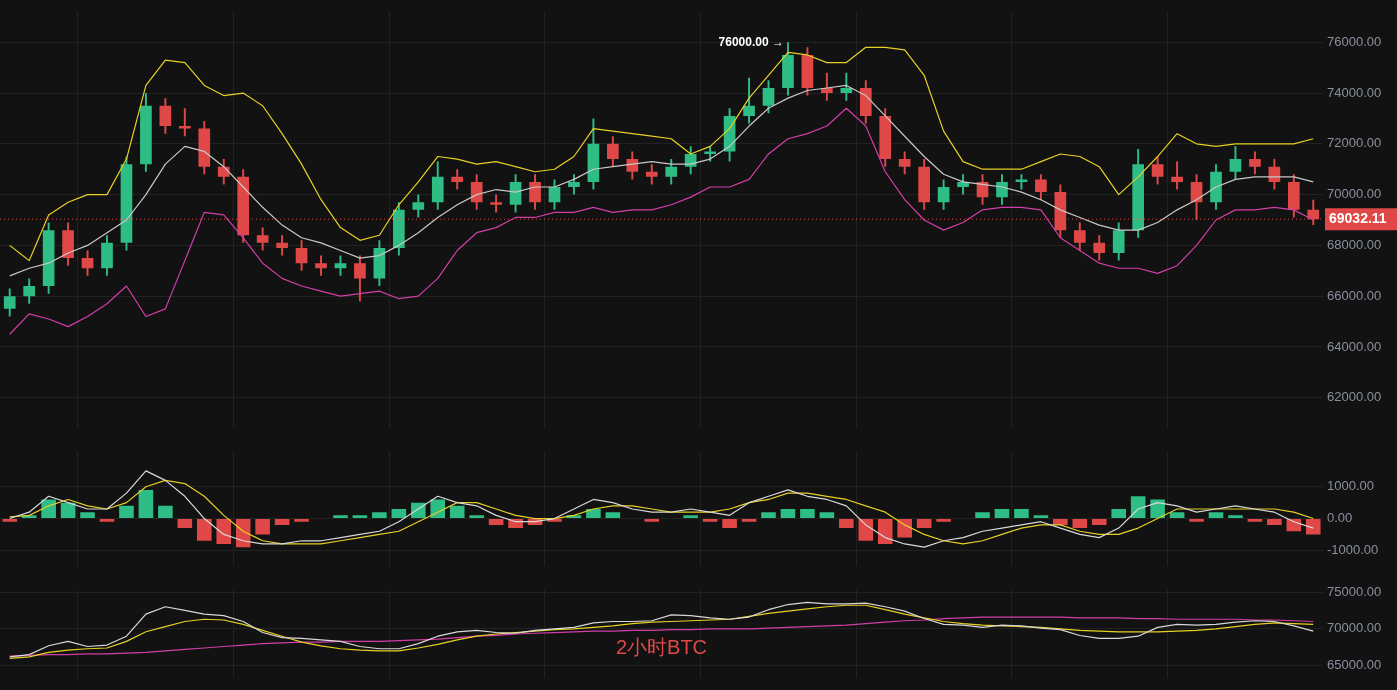 The height and width of the screenshot is (690, 1397). I want to click on y-tick-label: 74000.00, so click(1354, 92).